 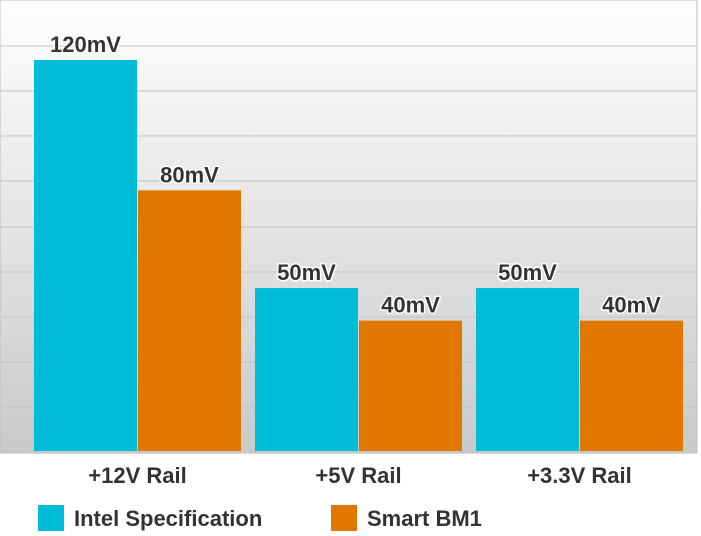 What do you see at coordinates (189, 174) in the screenshot?
I see `data-label: 80mV` at bounding box center [189, 174].